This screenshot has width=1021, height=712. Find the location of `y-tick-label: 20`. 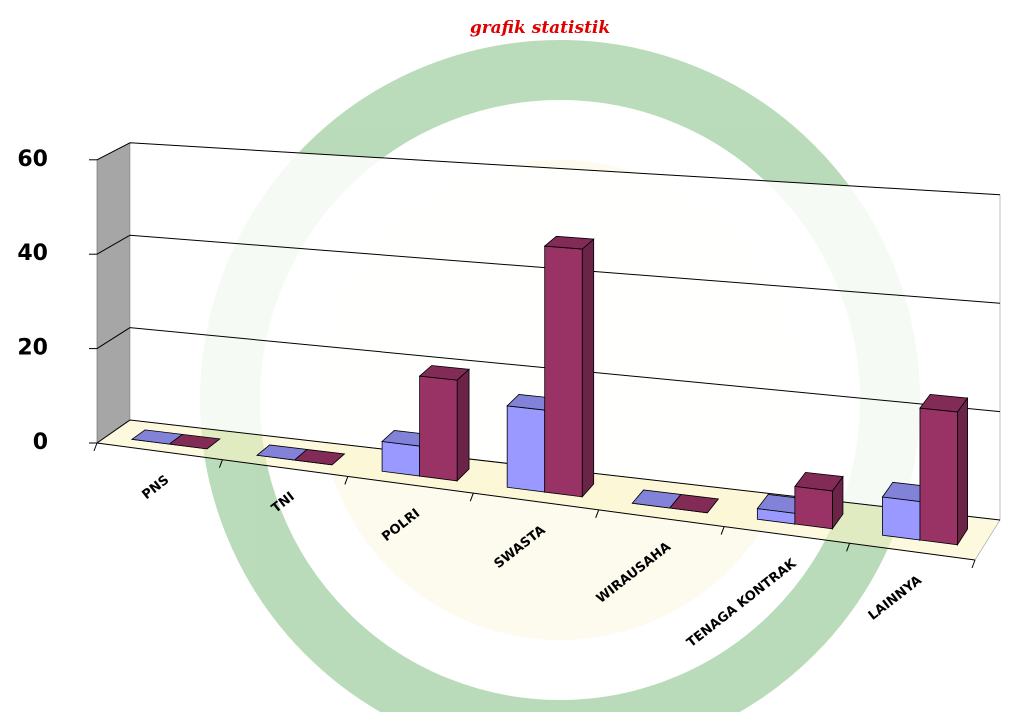

y-tick-label: 20 is located at coordinates (32, 348).